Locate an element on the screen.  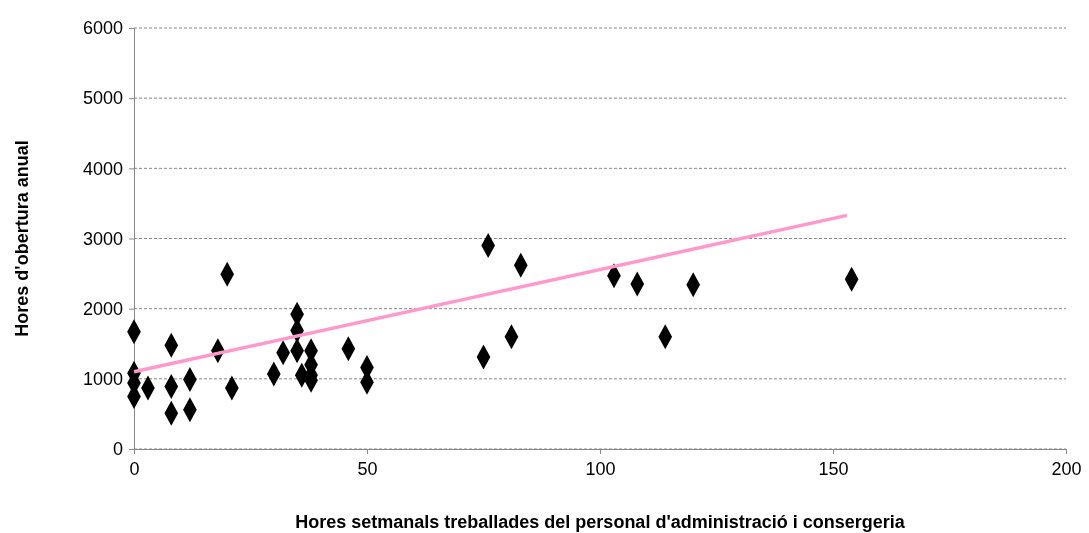
y-tick-label: 0 is located at coordinates (117, 449).